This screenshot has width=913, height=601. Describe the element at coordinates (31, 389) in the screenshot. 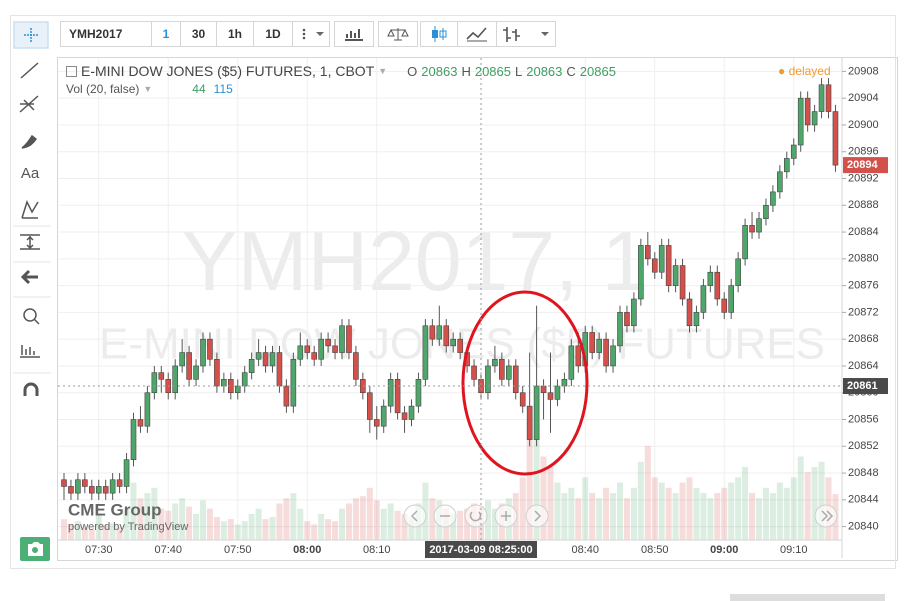

I see `magnet-tool` at that location.